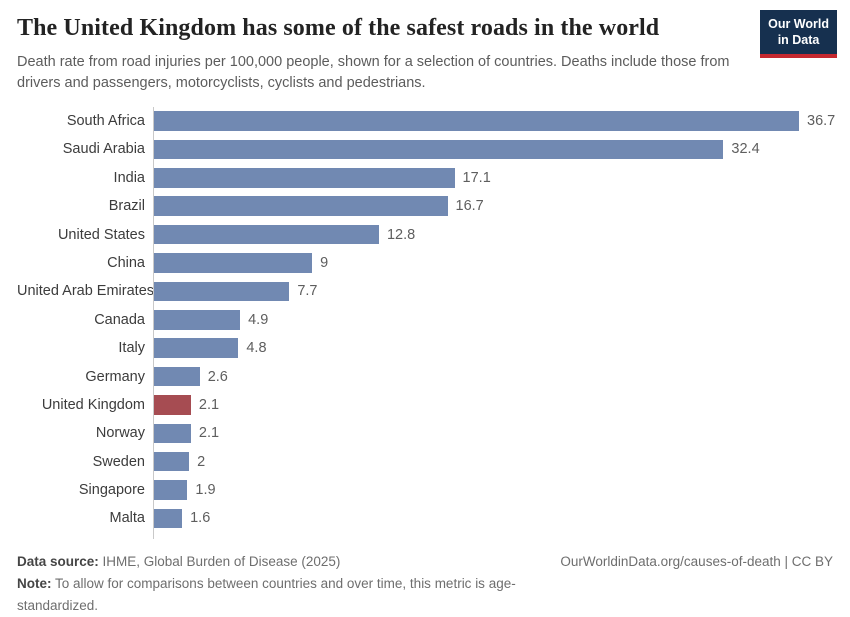  What do you see at coordinates (401, 234) in the screenshot?
I see `value-label: 12.8` at bounding box center [401, 234].